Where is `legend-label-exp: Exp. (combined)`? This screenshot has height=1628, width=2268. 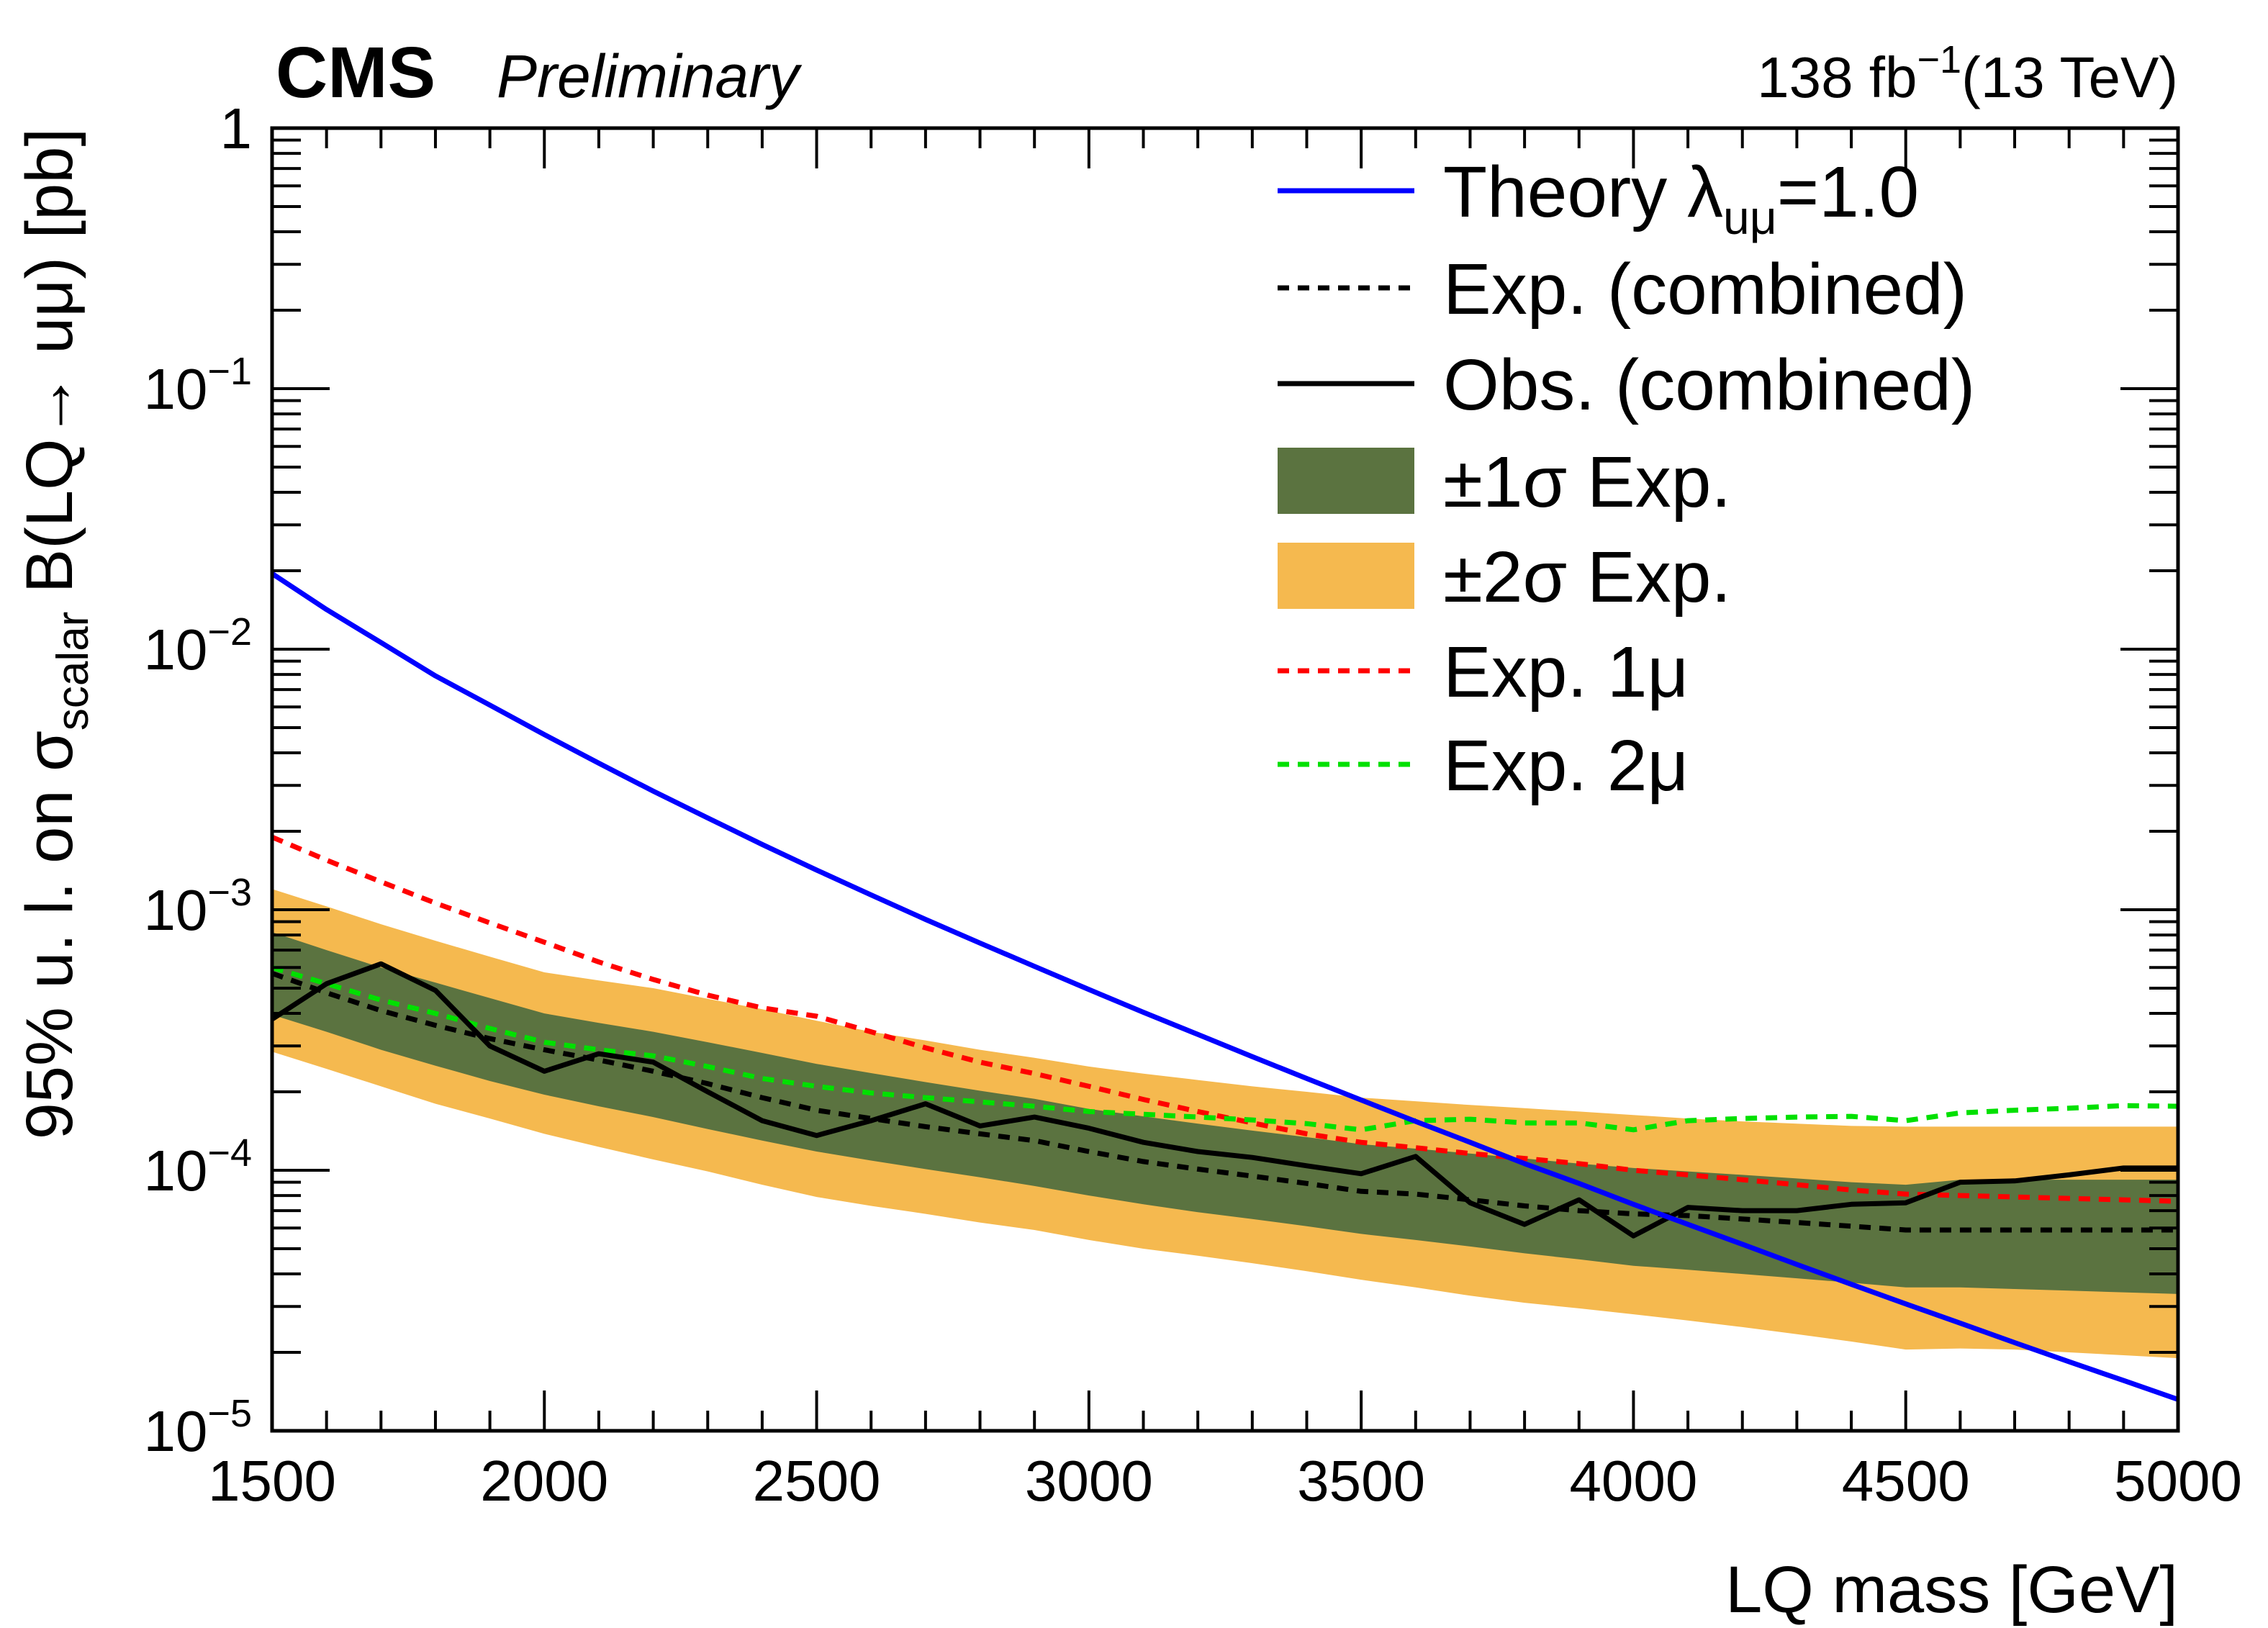
legend-label-exp: Exp. (combined) is located at coordinates (1705, 289).